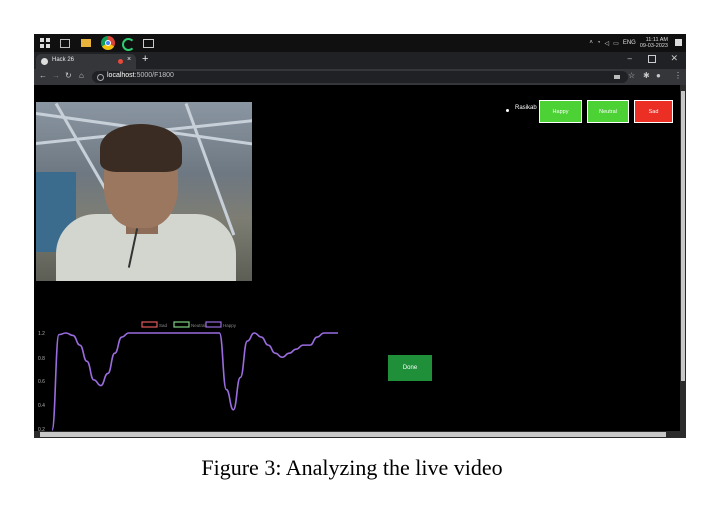  I want to click on y-tick-label: 1.2, so click(41, 334).